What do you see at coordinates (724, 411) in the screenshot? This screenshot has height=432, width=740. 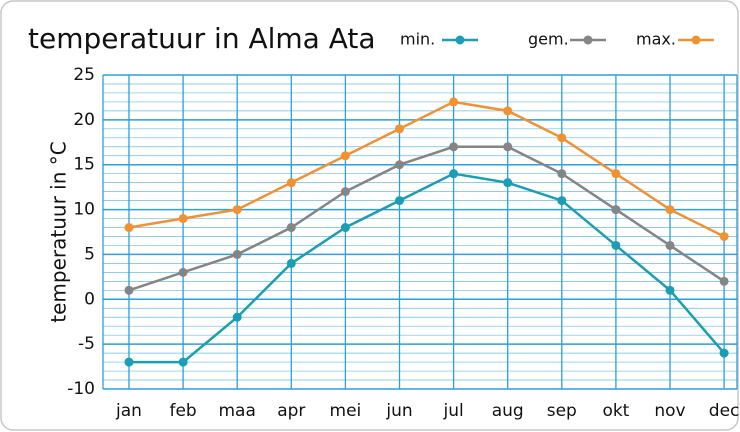 I see `x-tick-label: dec` at bounding box center [724, 411].